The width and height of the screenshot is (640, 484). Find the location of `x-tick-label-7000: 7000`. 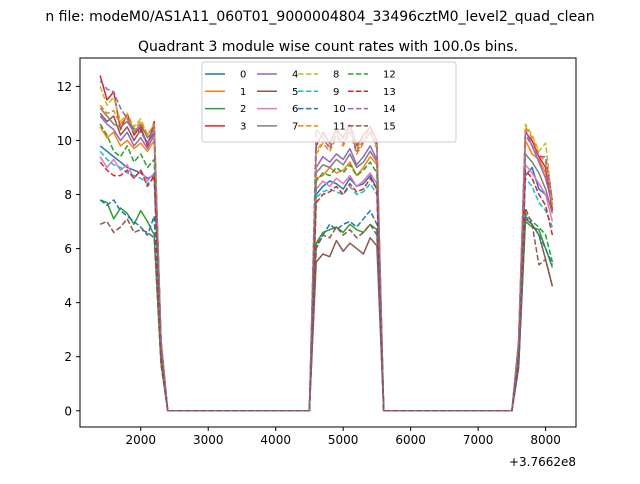

x-tick-label-7000: 7000 is located at coordinates (478, 440).